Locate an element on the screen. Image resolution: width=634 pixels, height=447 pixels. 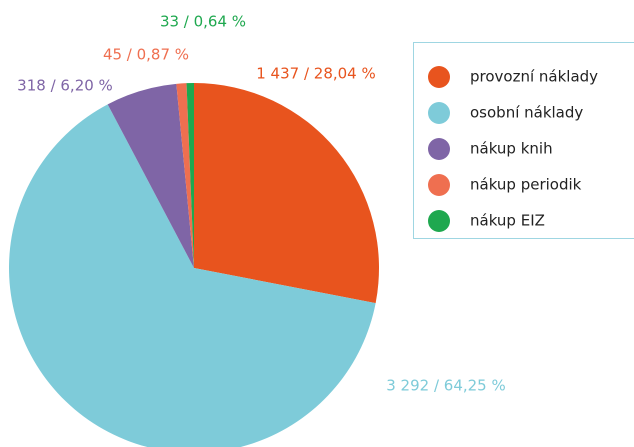
data-label: 3 292 / 64,25 % is located at coordinates (446, 386).